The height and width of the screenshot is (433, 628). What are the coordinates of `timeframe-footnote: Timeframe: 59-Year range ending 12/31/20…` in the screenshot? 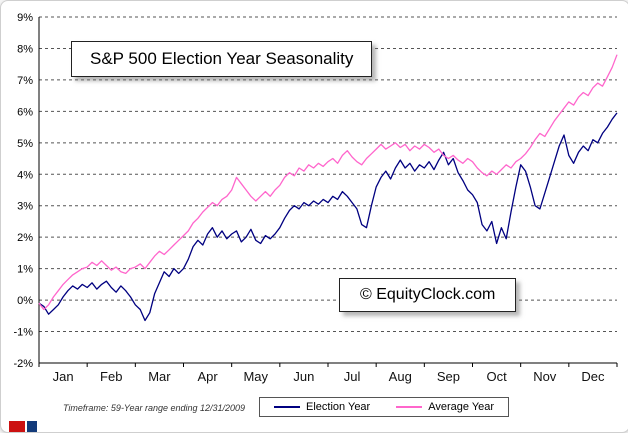 It's located at (154, 408).